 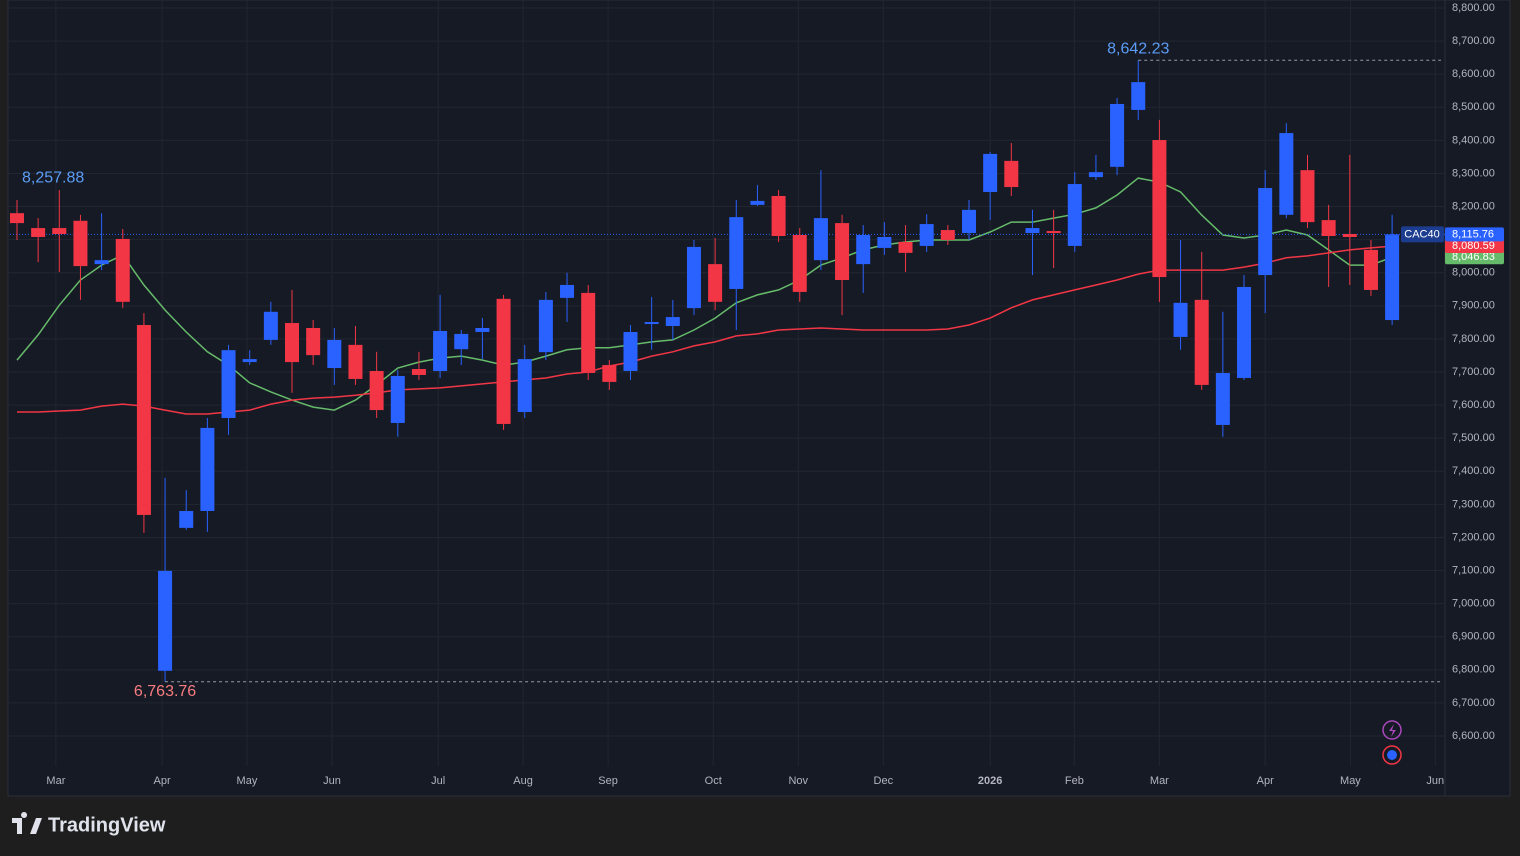 I want to click on y-tick-label: 7,100.00, so click(x=1473, y=570).